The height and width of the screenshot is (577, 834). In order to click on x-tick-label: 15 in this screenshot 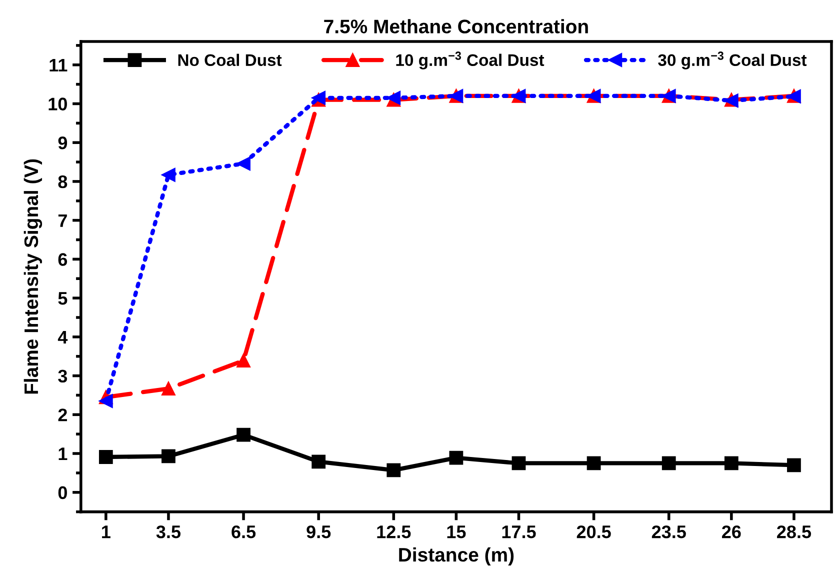, I will do `click(456, 532)`.